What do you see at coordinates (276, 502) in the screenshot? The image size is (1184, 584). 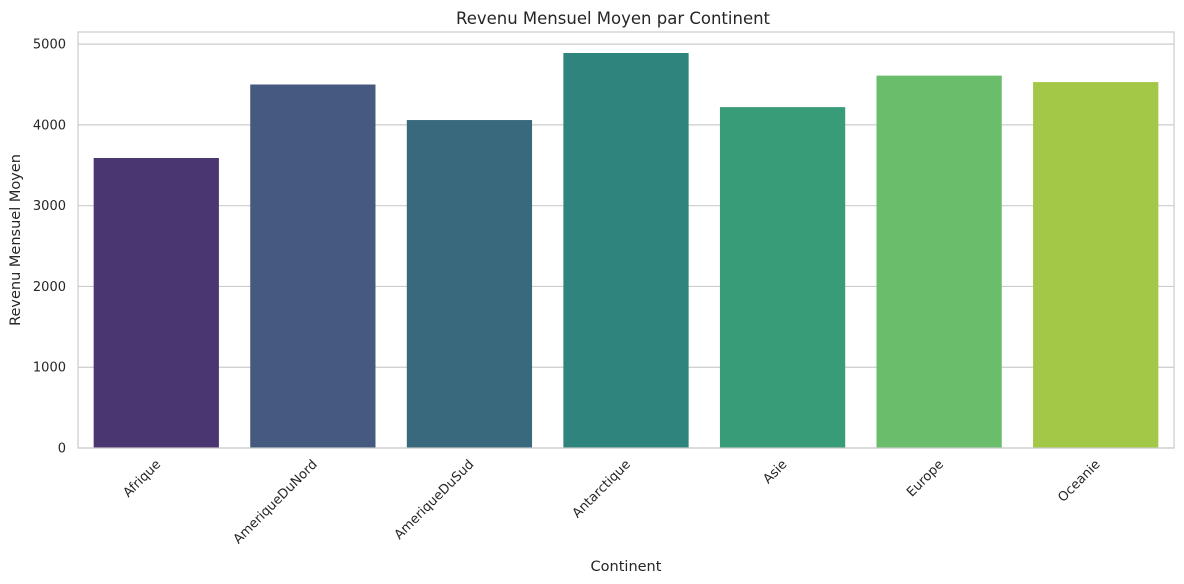 I see `x-tick-label: AmeriqueDuNord` at bounding box center [276, 502].